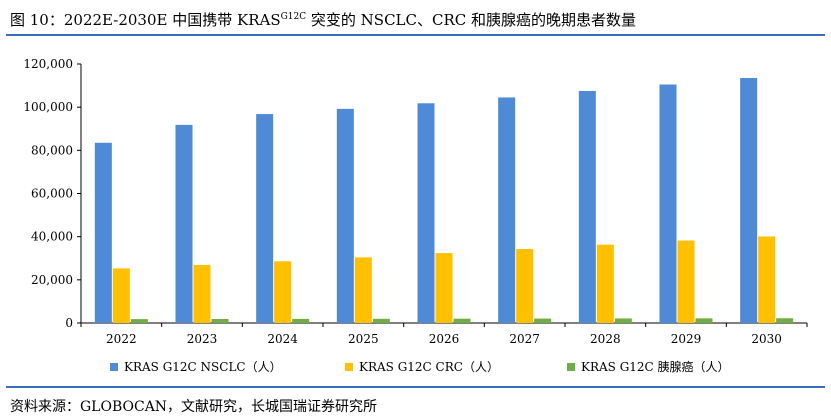 The height and width of the screenshot is (418, 831). Describe the element at coordinates (686, 339) in the screenshot. I see `x-tick-label: 2029` at that location.